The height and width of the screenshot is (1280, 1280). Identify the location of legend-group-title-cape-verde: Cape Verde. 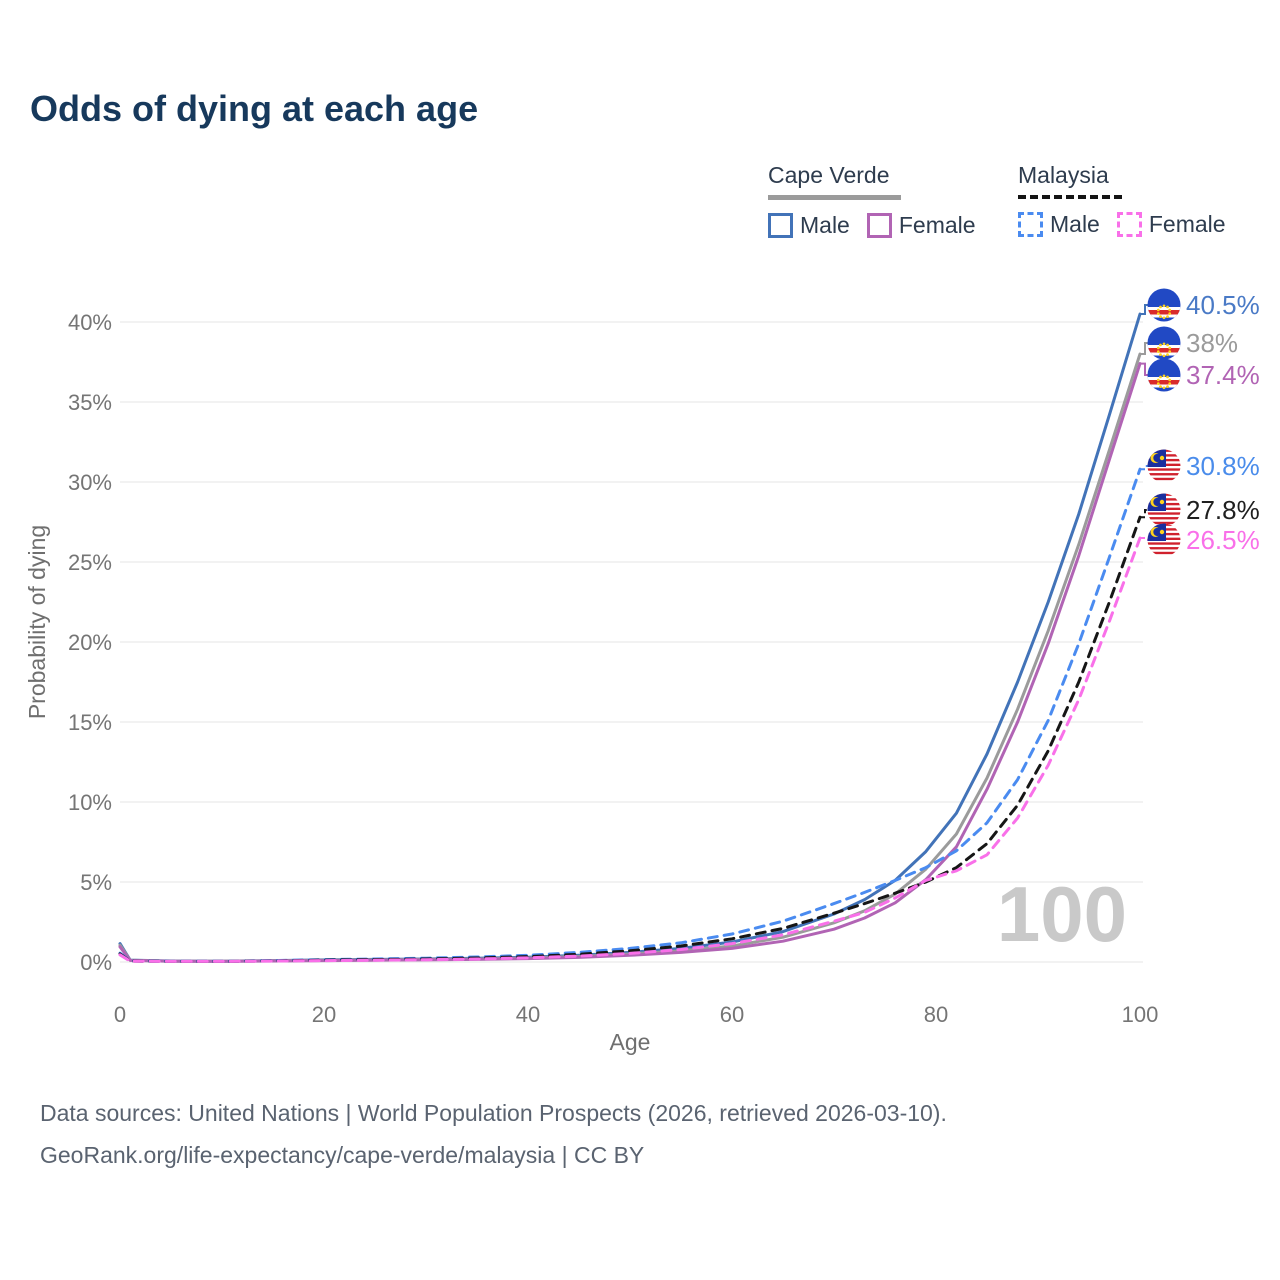
(829, 175).